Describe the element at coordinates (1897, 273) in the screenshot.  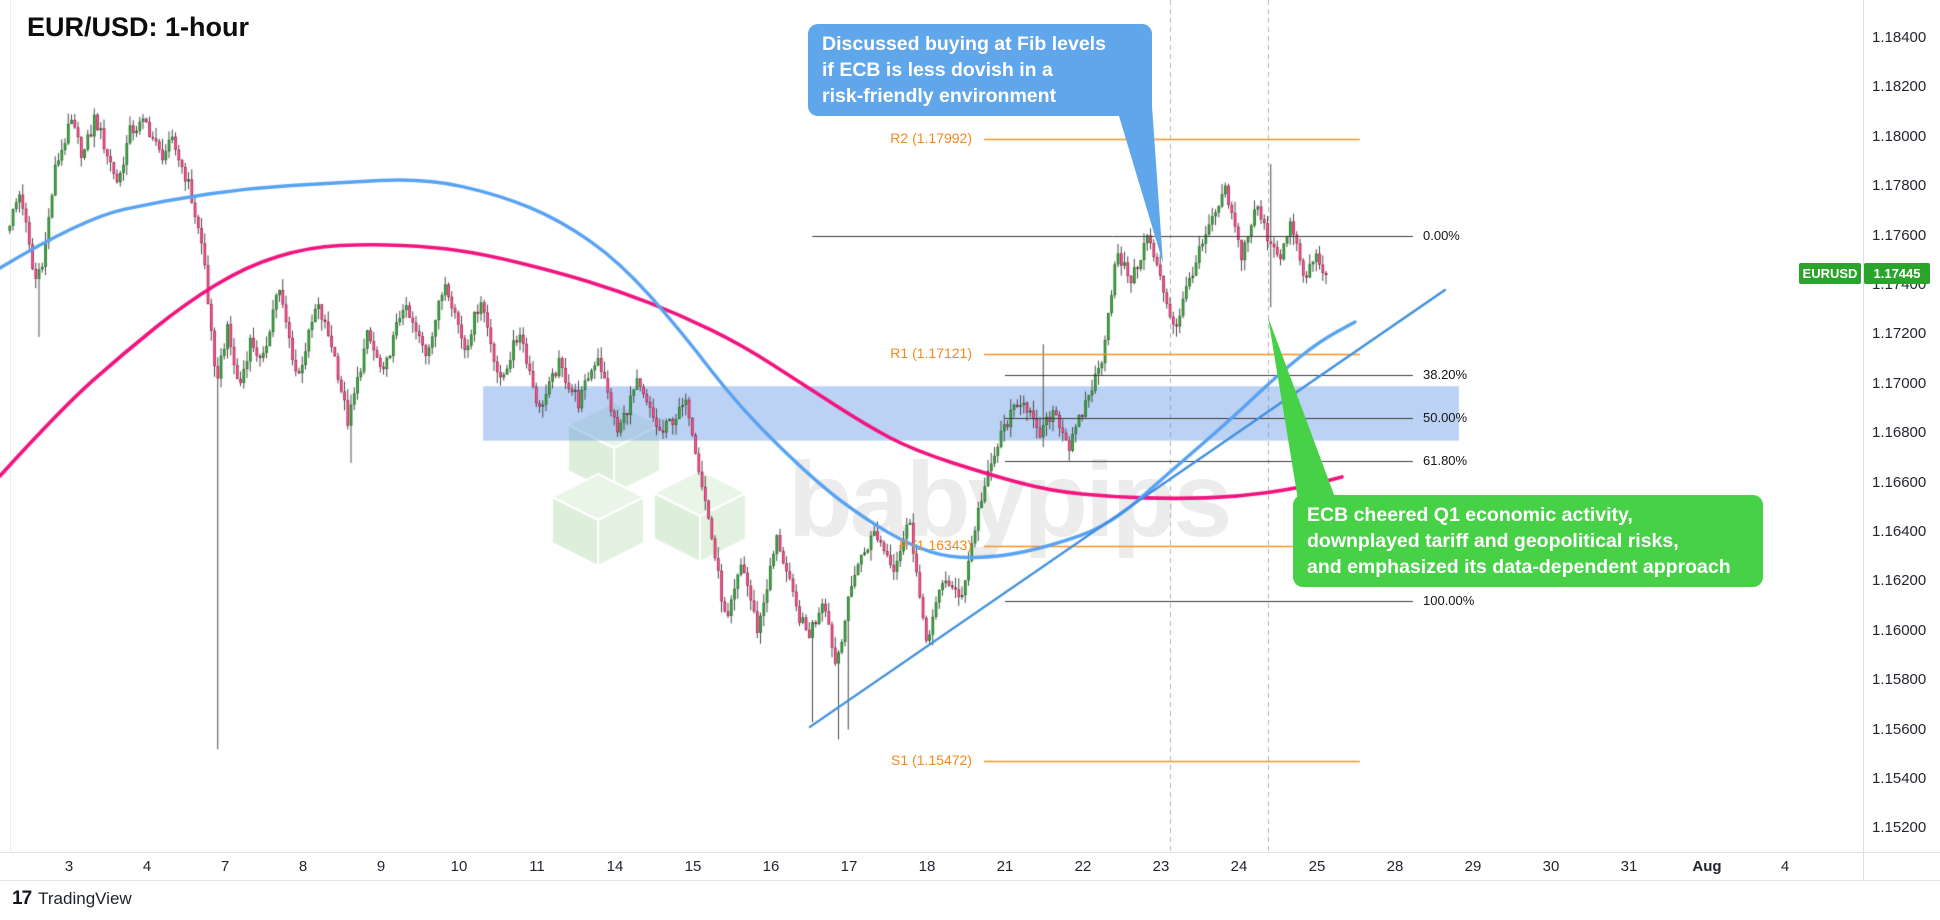
I see `last-price-value: 1.17445` at that location.